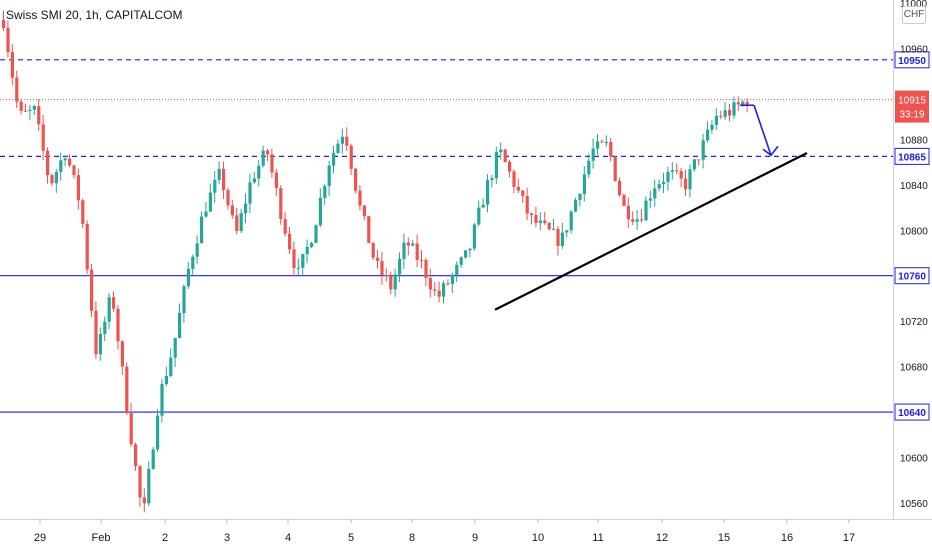  I want to click on y-tick-label: 10720, so click(914, 322).